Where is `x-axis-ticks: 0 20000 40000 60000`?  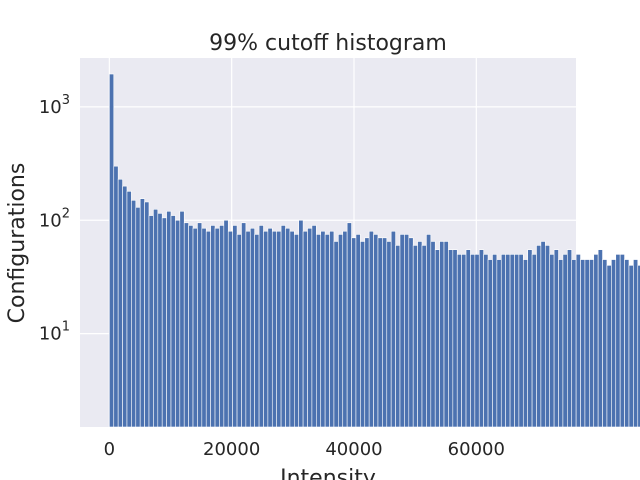 x-axis-ticks: 0 20000 40000 60000 is located at coordinates (304, 449).